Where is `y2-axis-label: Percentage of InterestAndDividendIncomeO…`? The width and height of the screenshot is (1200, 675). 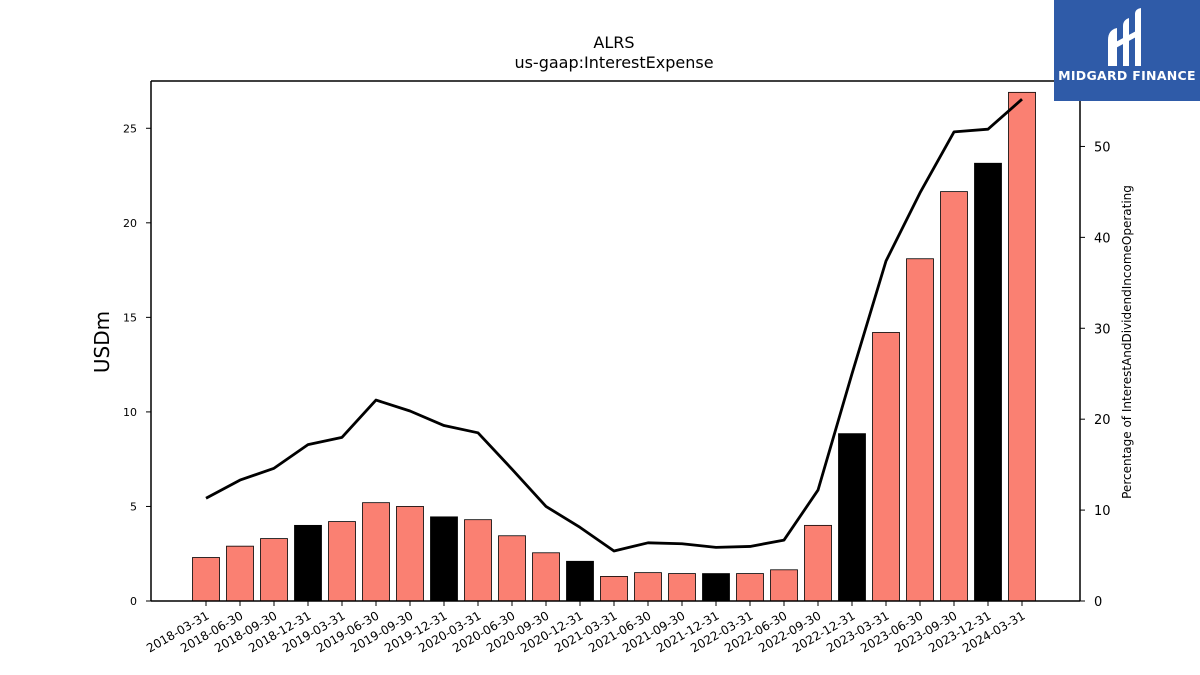 y2-axis-label: Percentage of InterestAndDividendIncomeO… is located at coordinates (1127, 342).